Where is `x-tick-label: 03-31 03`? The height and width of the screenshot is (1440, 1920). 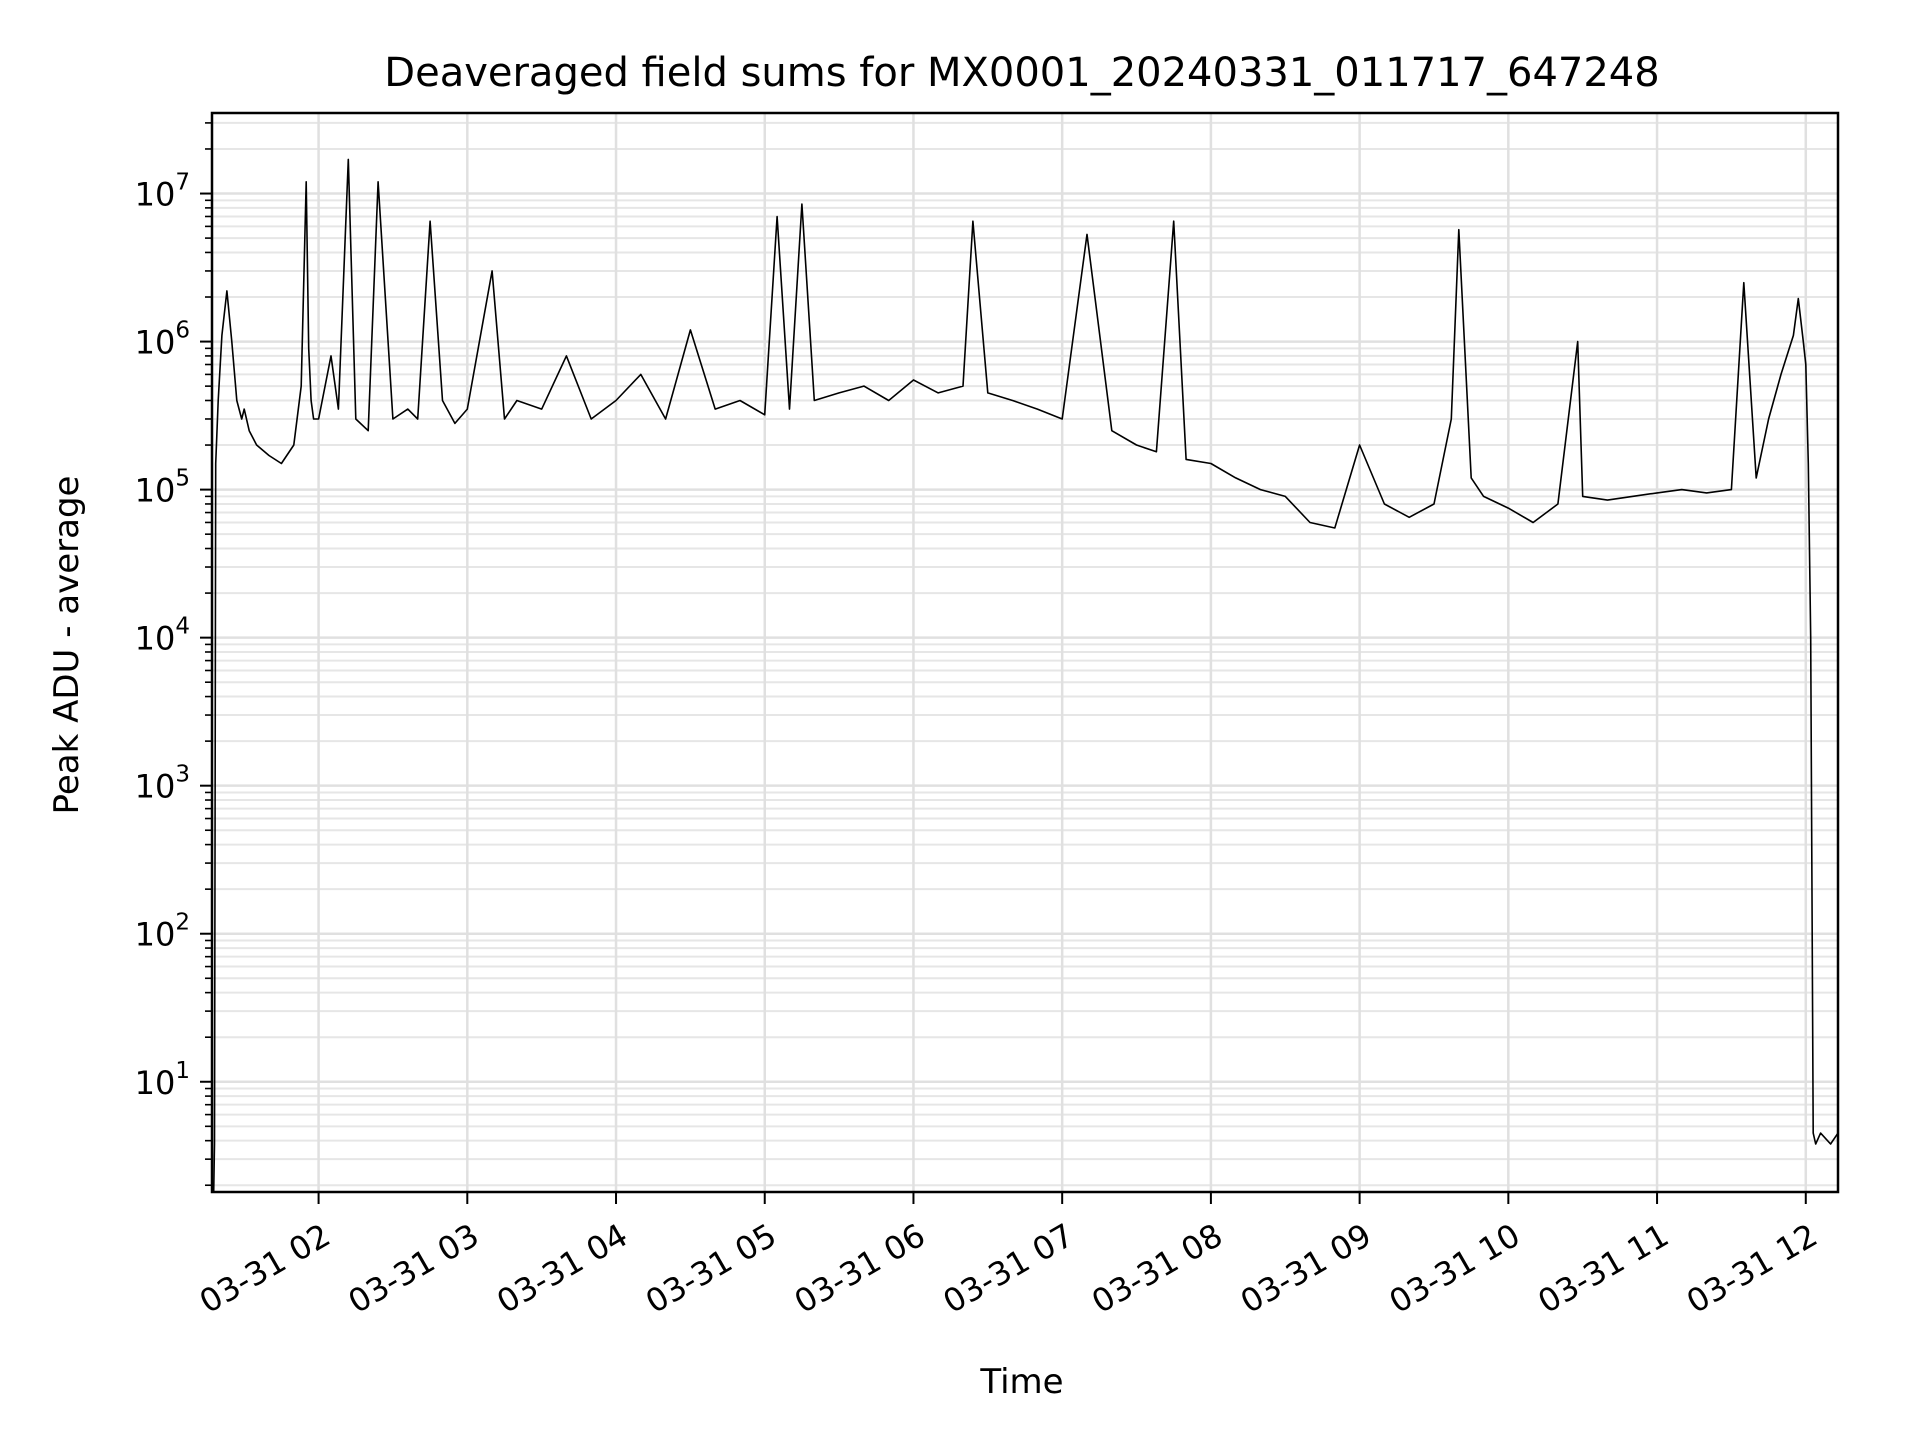
x-tick-label: 03-31 03 is located at coordinates (414, 1268).